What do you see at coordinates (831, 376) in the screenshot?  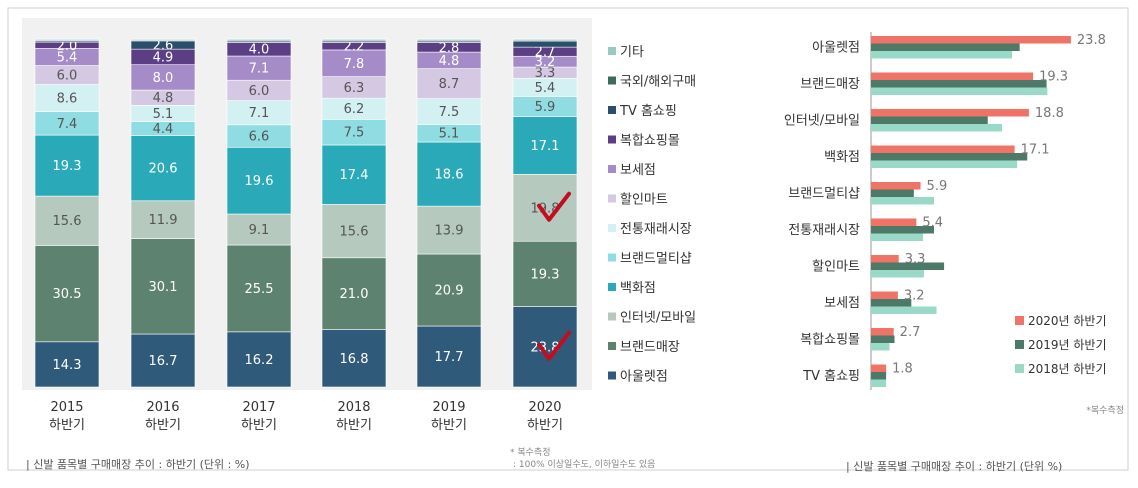 I see `category-label: TV 홈쇼핑` at bounding box center [831, 376].